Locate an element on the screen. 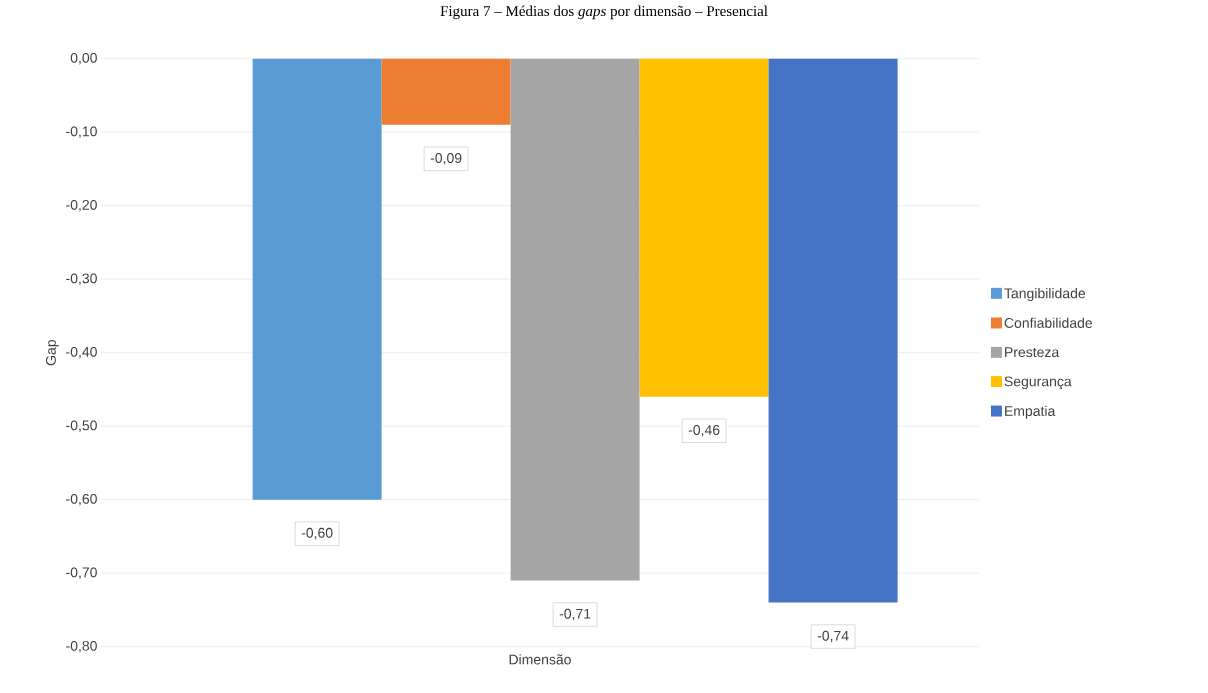 This screenshot has height=693, width=1208. y-tick-label: 0,00 is located at coordinates (83, 58).